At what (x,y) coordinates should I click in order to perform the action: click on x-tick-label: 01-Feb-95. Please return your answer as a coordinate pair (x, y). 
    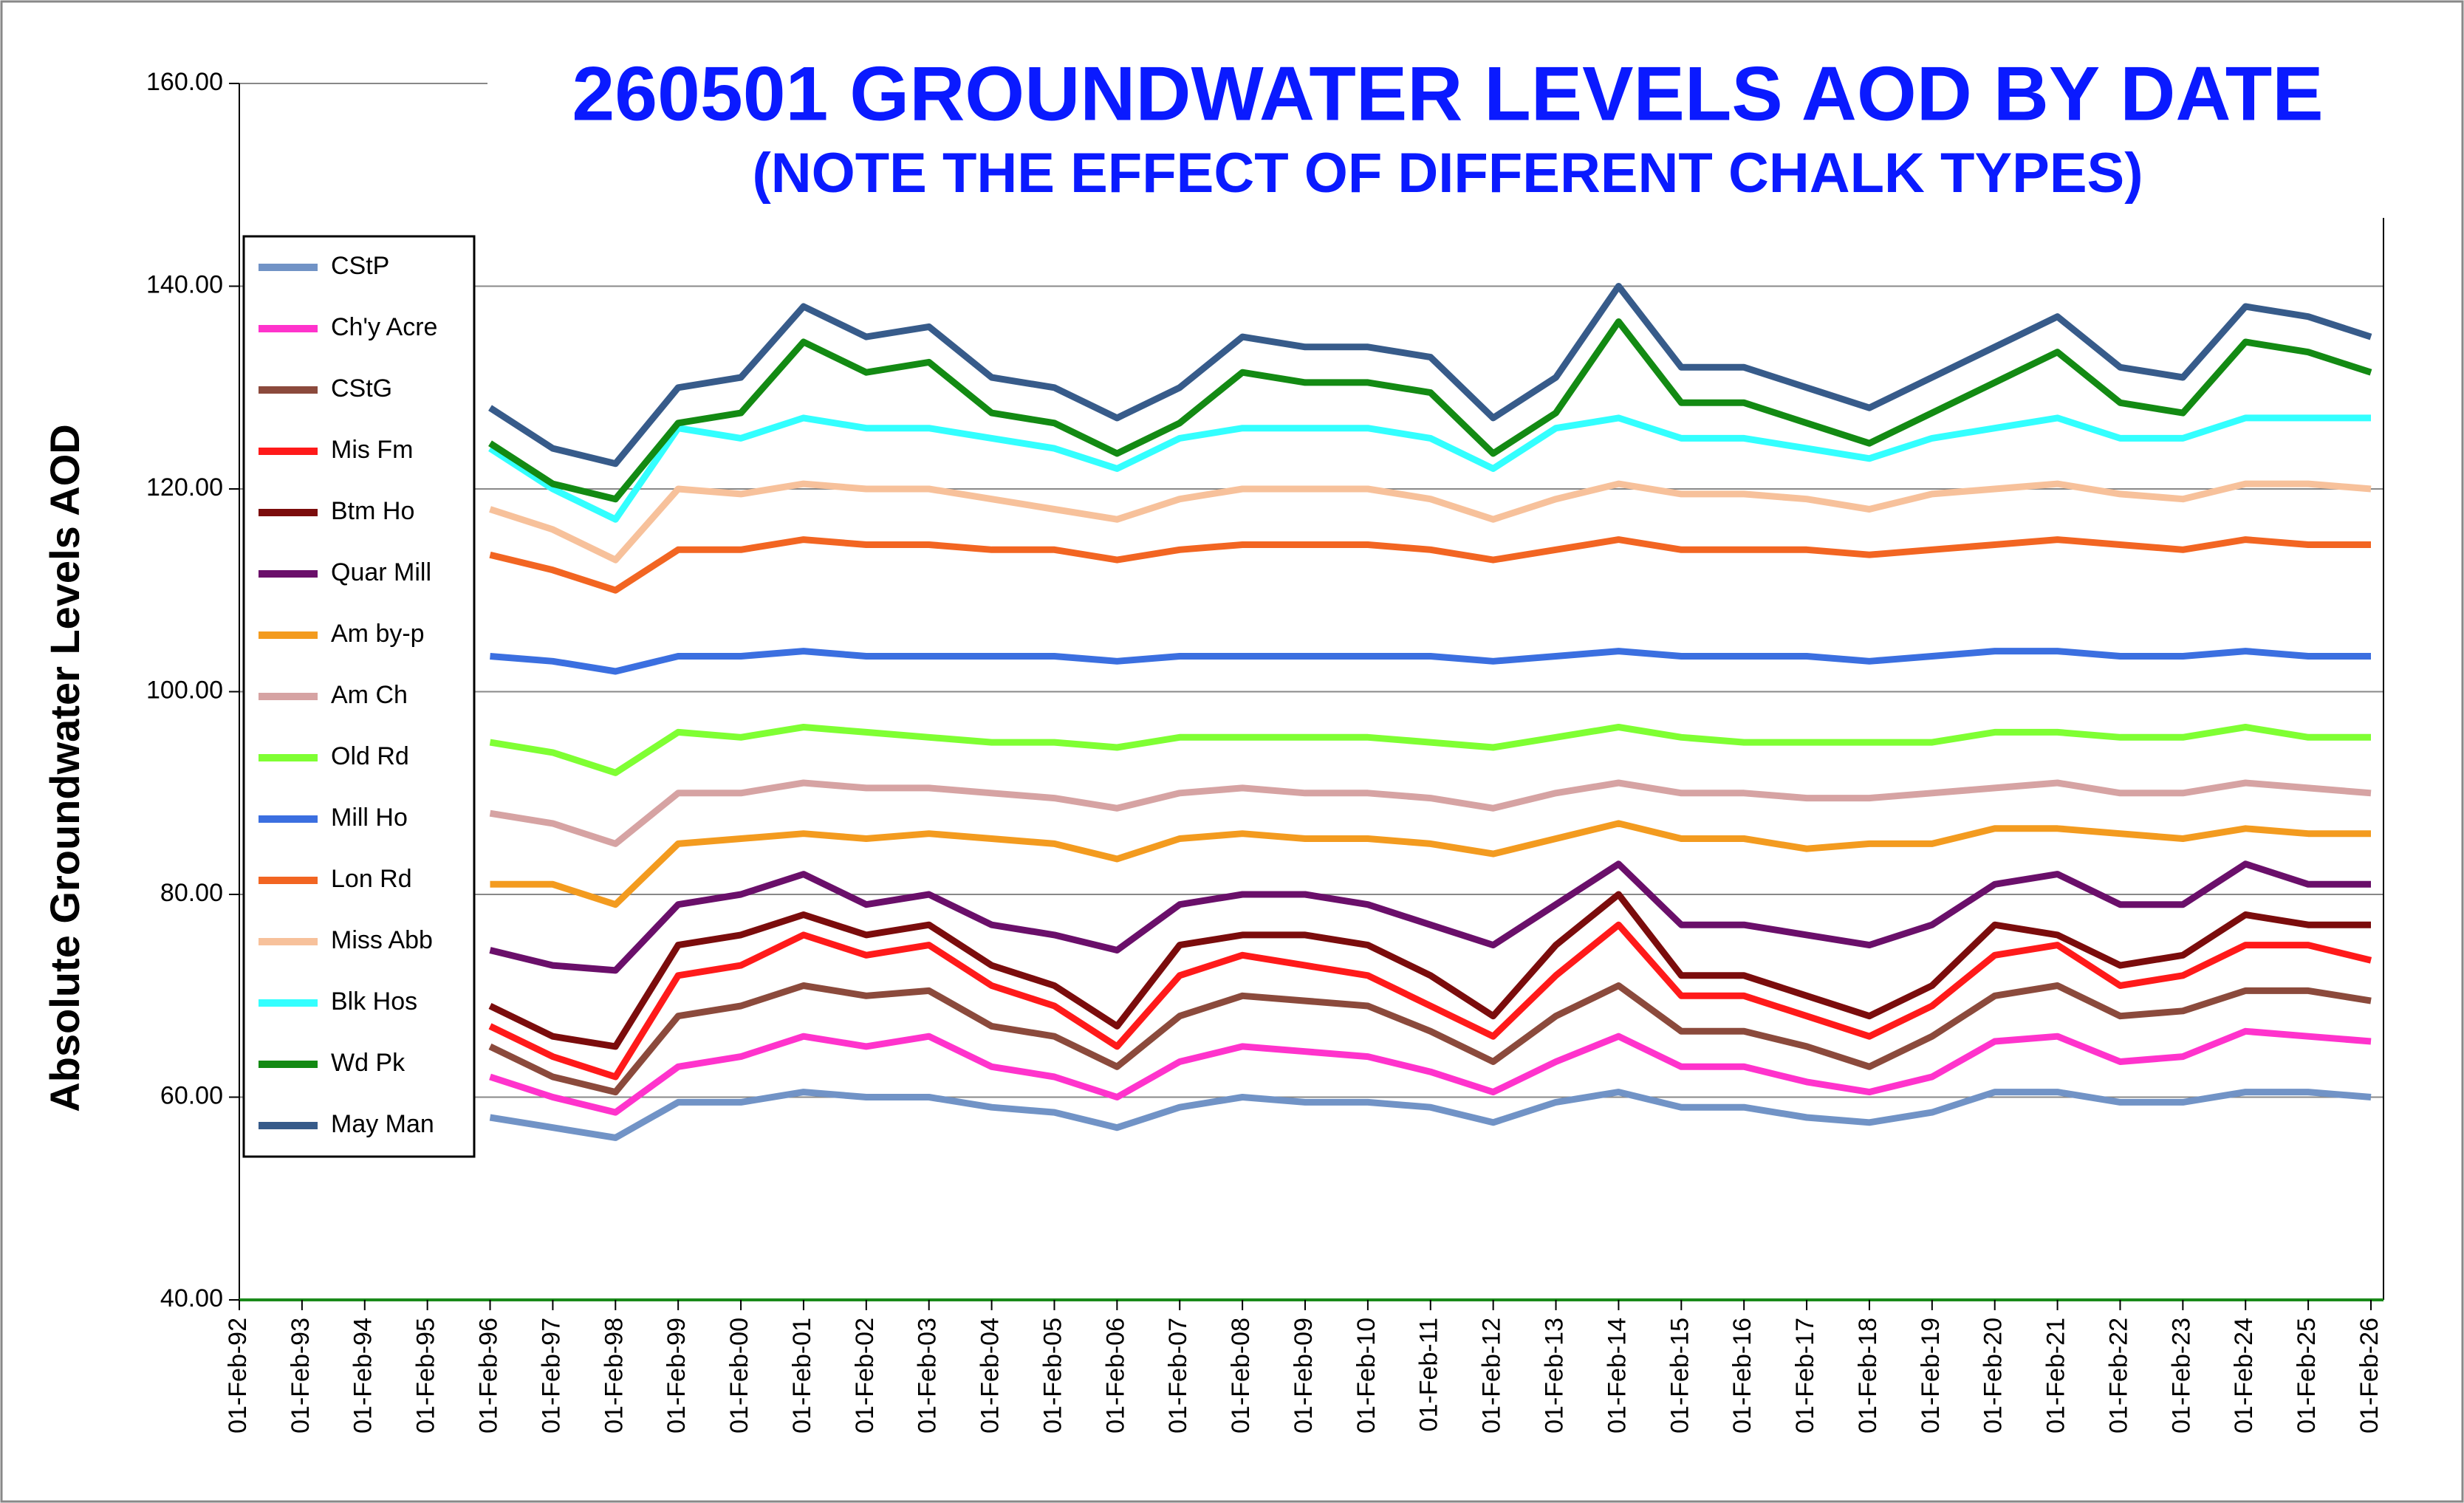
    Looking at the image, I should click on (426, 1376).